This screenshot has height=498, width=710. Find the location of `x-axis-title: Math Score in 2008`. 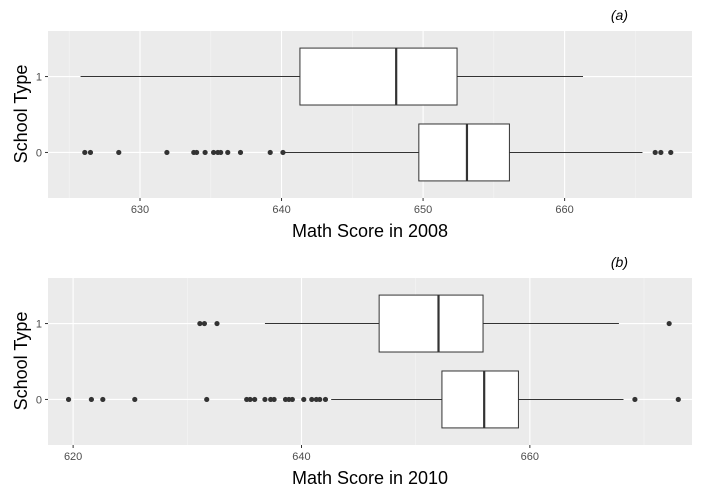

x-axis-title: Math Score in 2008 is located at coordinates (370, 231).